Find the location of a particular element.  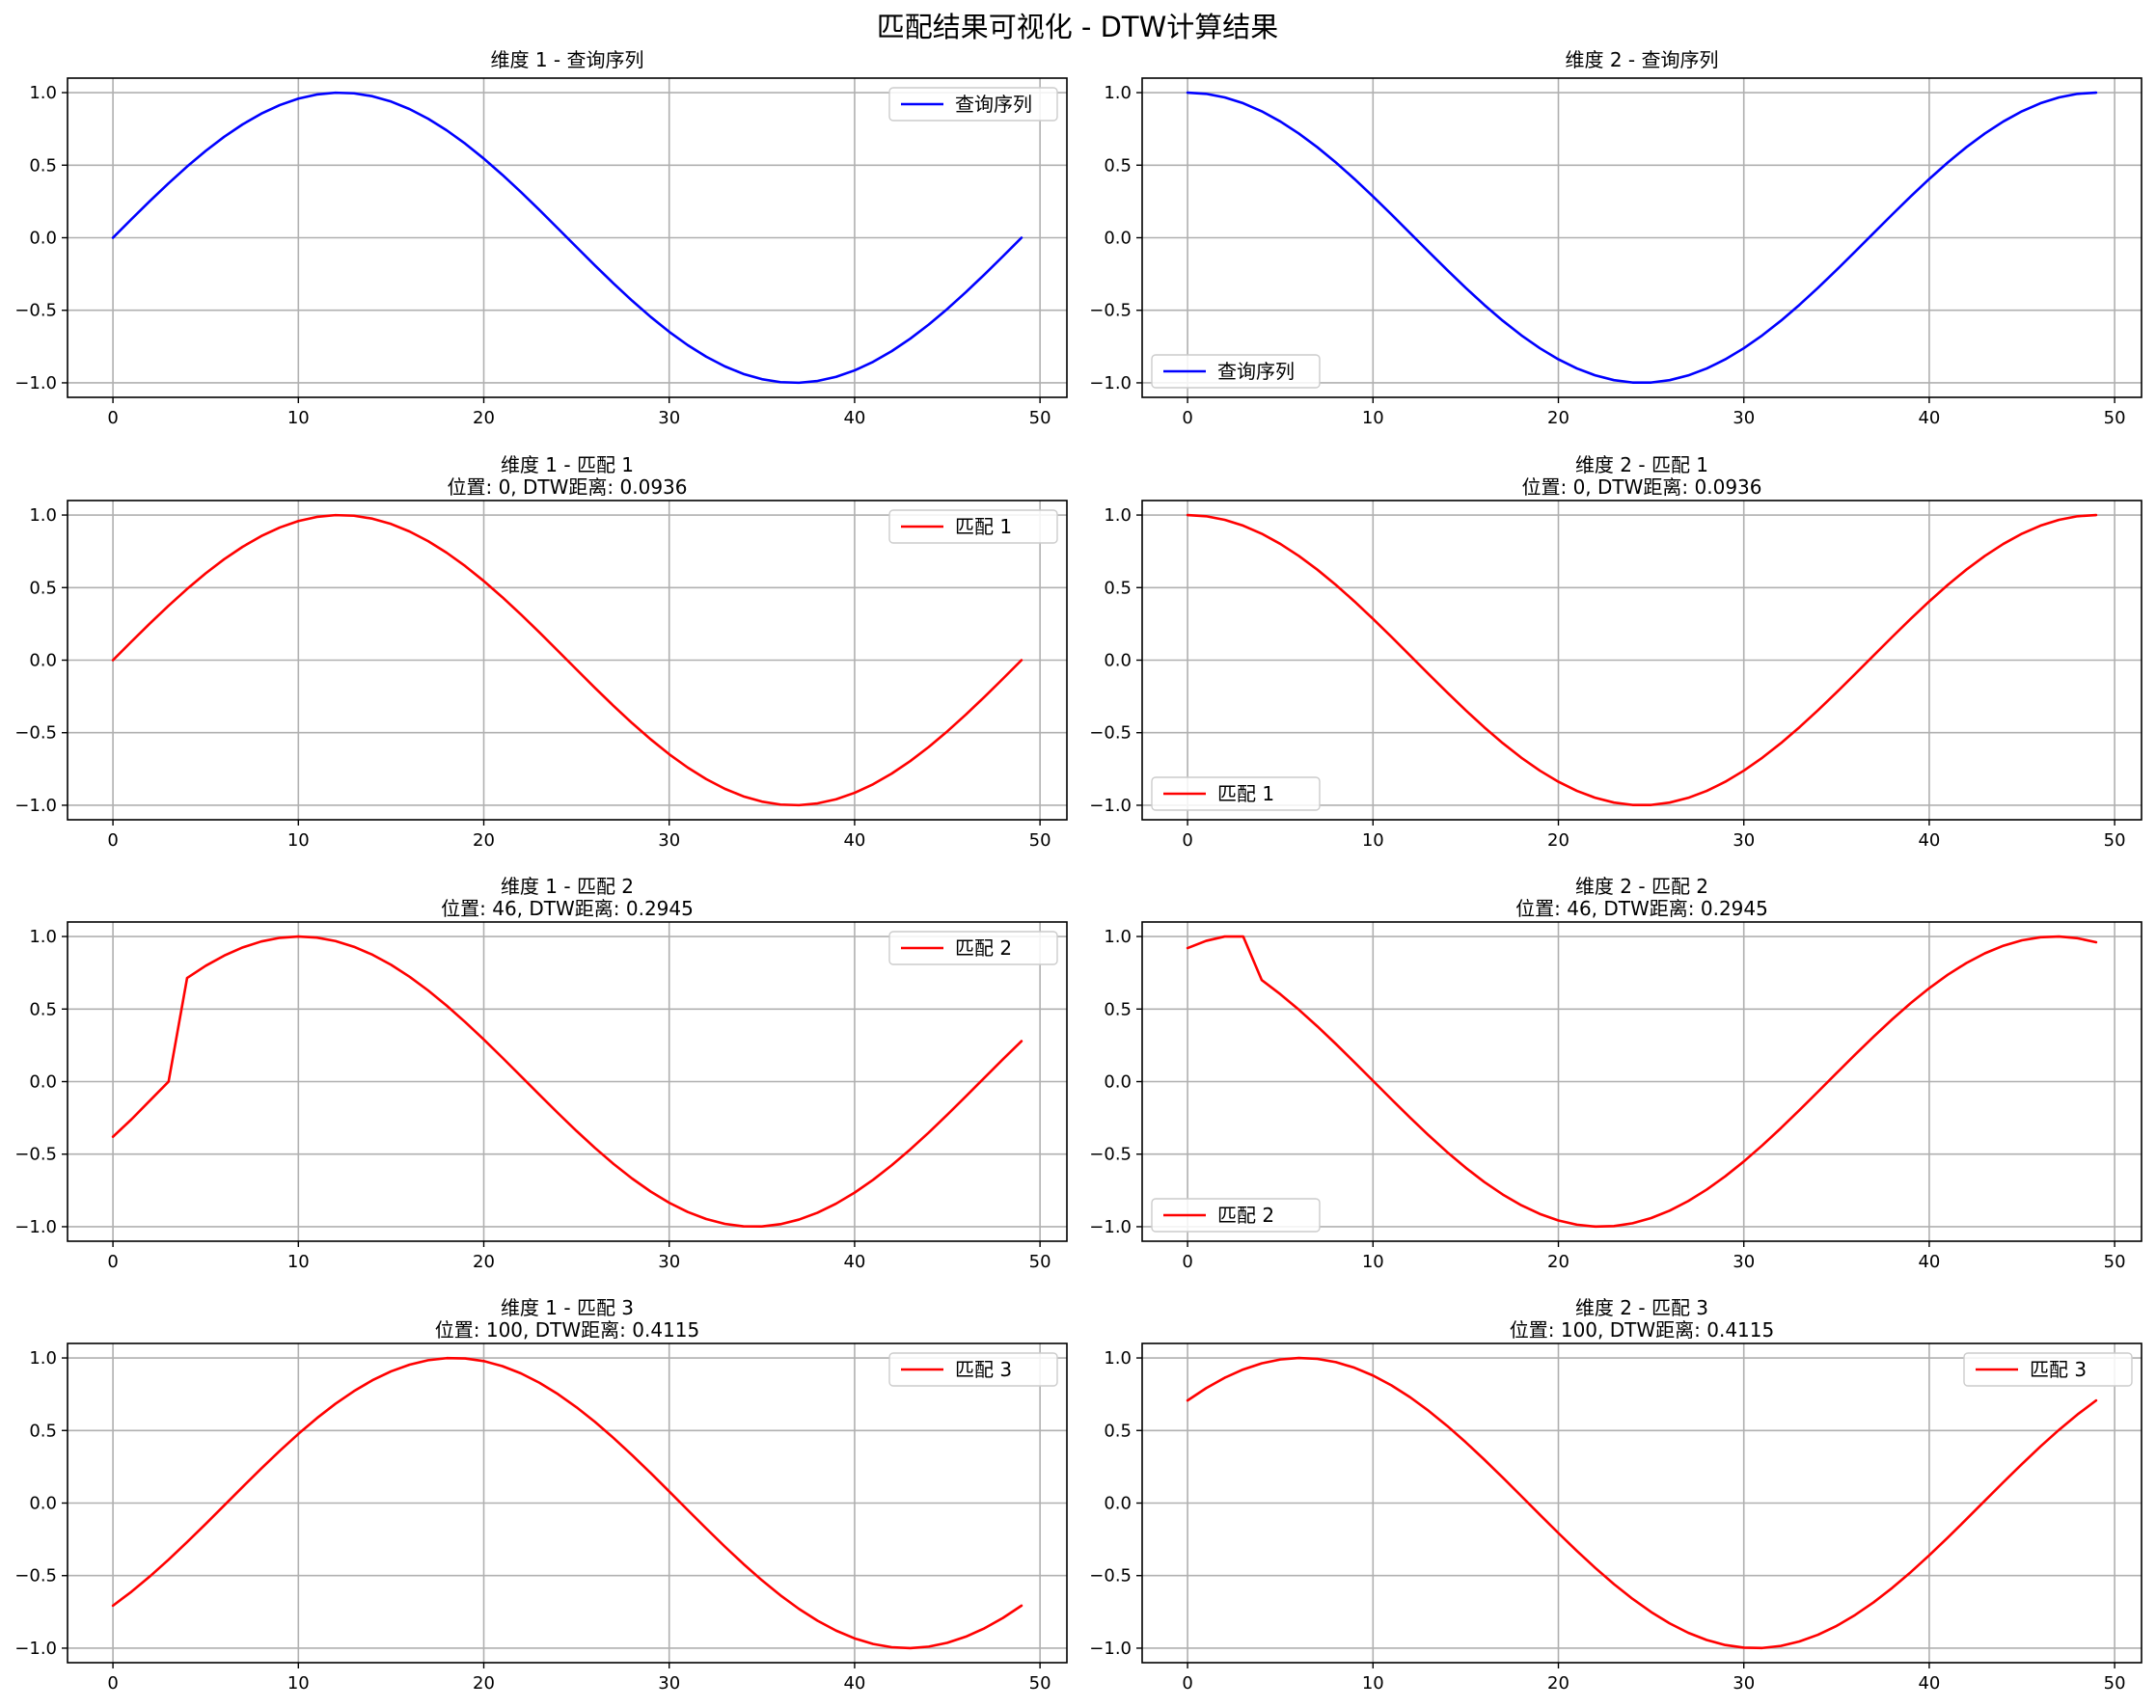

subplot-subtitle: 位置: 46, DTW距离: 0.2945 is located at coordinates (567, 908).